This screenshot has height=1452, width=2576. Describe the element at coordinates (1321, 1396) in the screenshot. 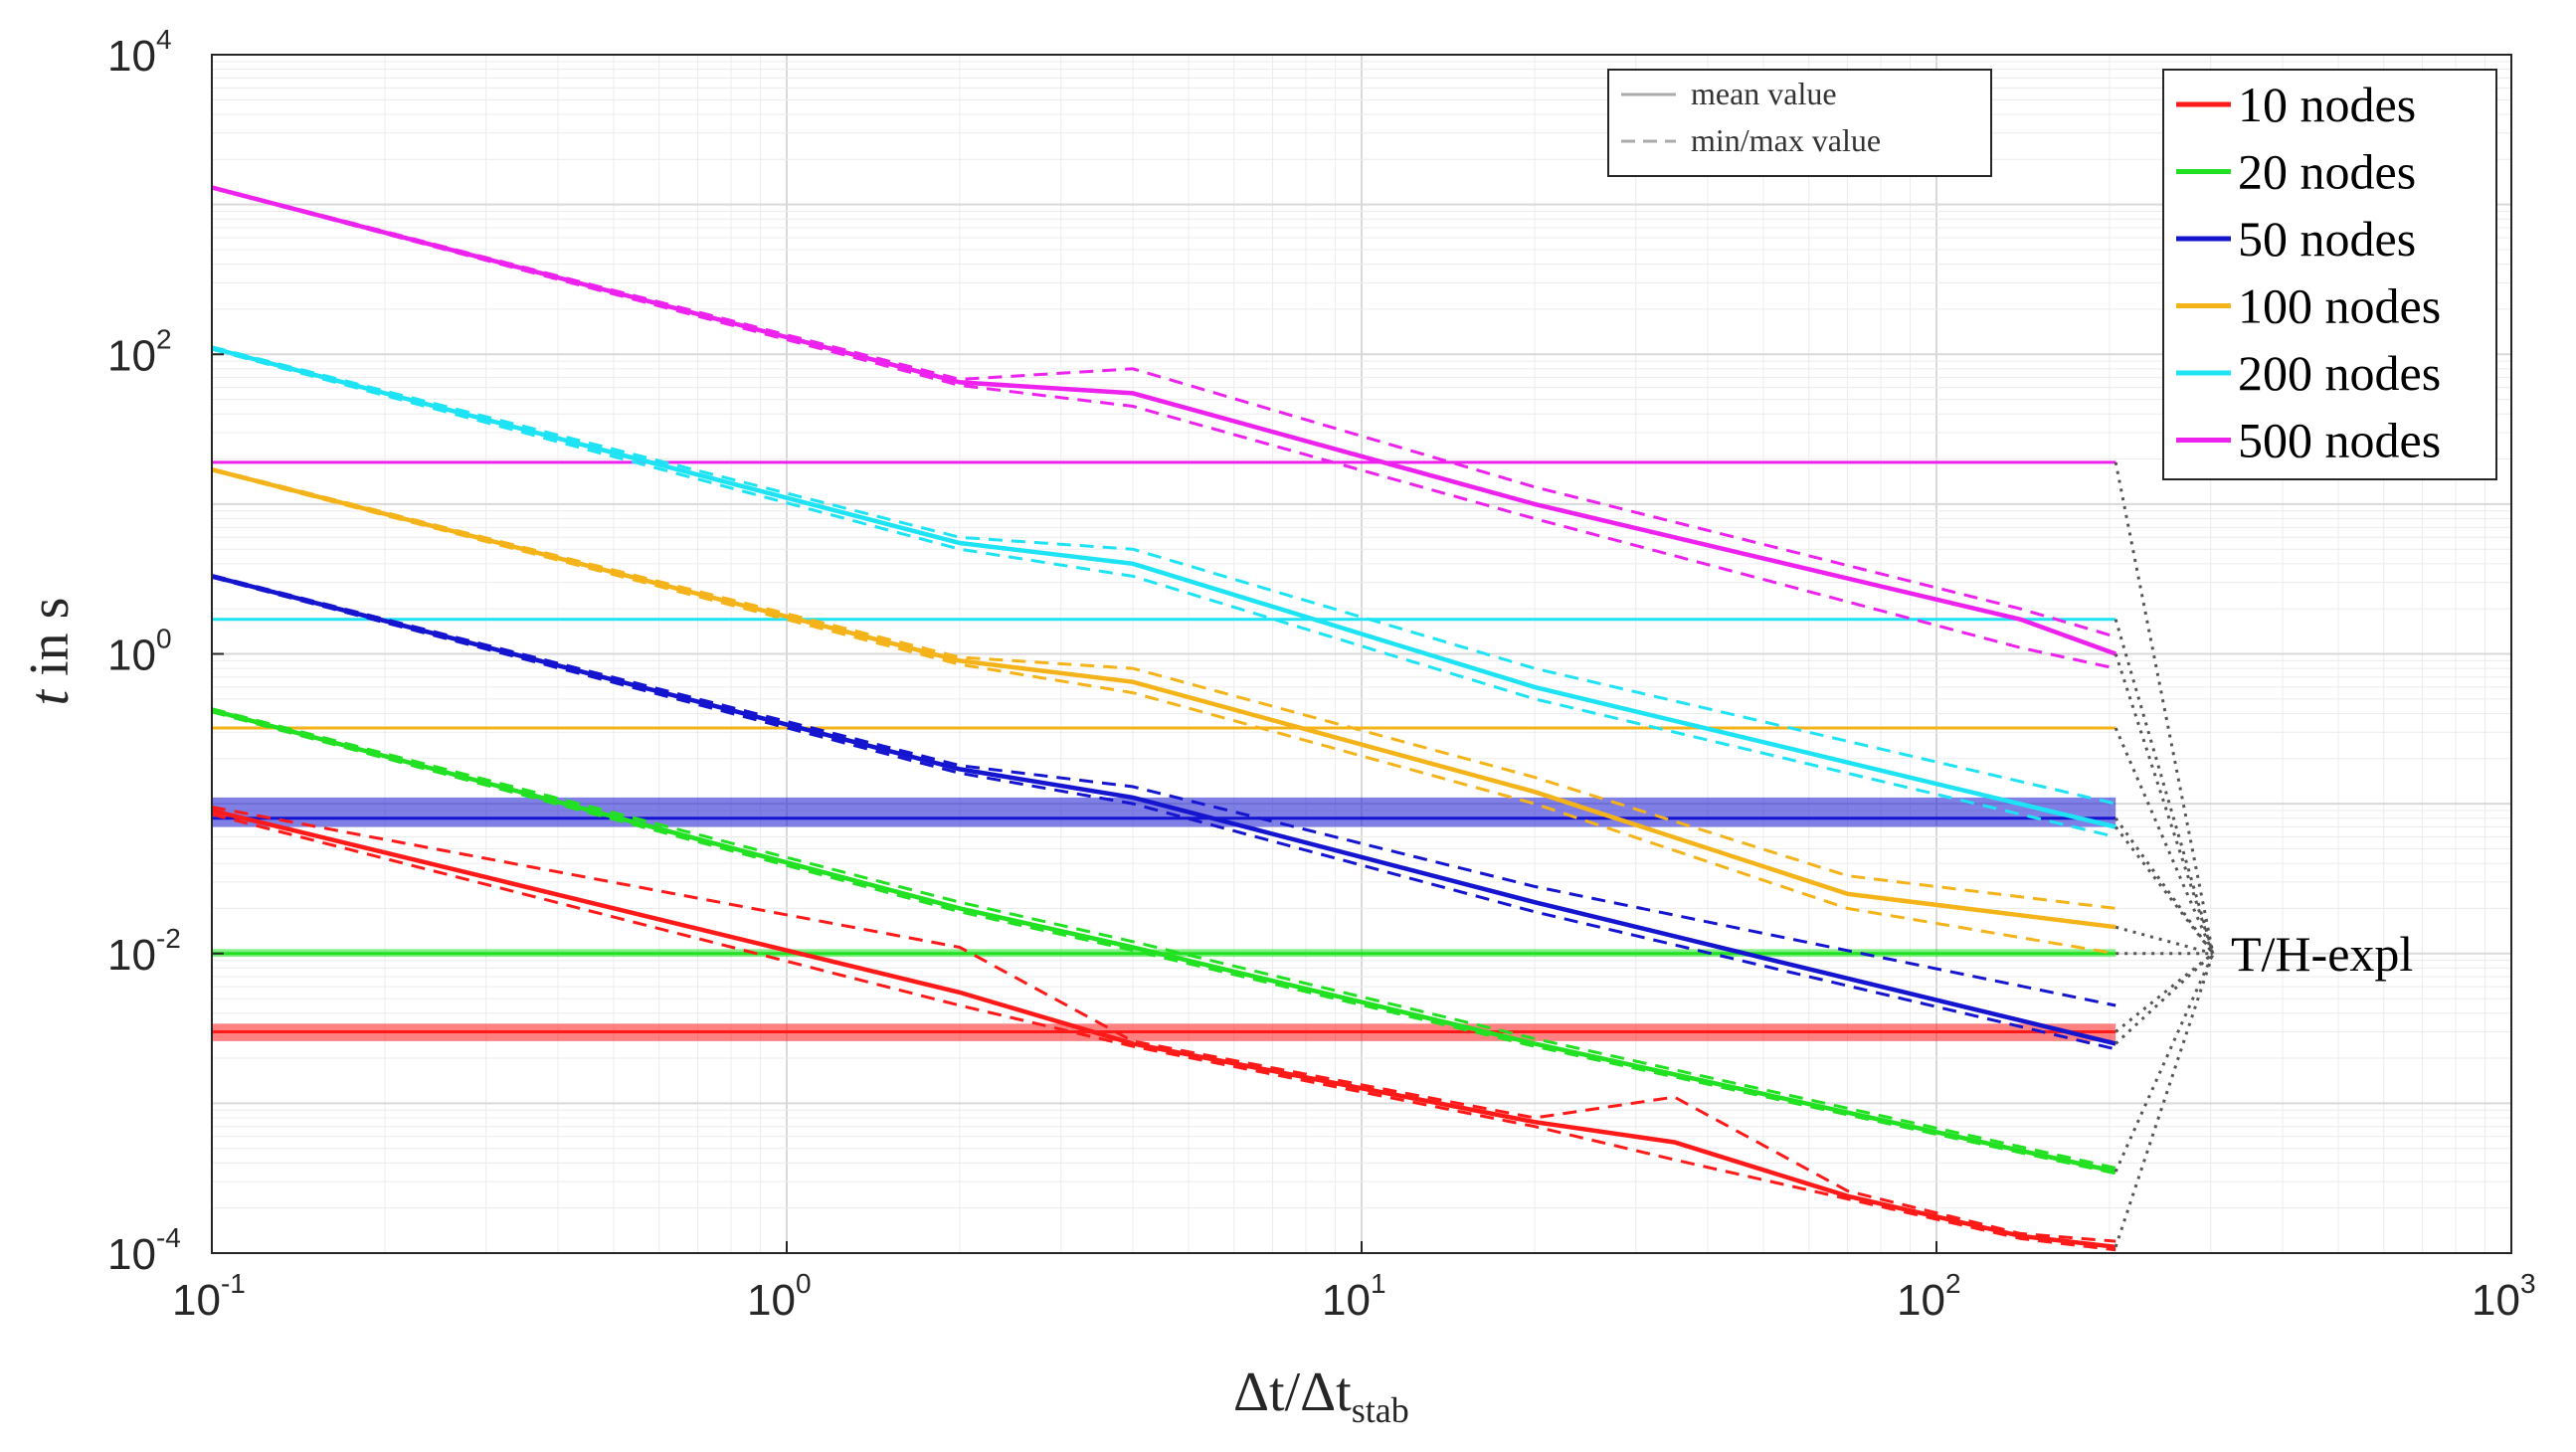

I see `x-axis-label: Δt/Δtstab` at that location.